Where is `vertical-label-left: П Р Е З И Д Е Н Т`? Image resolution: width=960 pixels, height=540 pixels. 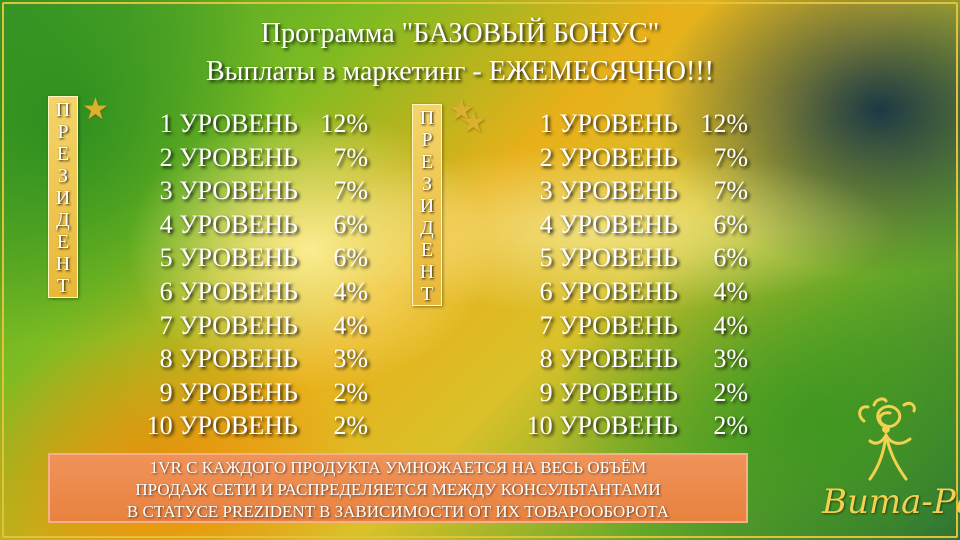
vertical-label-left: П Р Е З И Д Е Н Т is located at coordinates (63, 197).